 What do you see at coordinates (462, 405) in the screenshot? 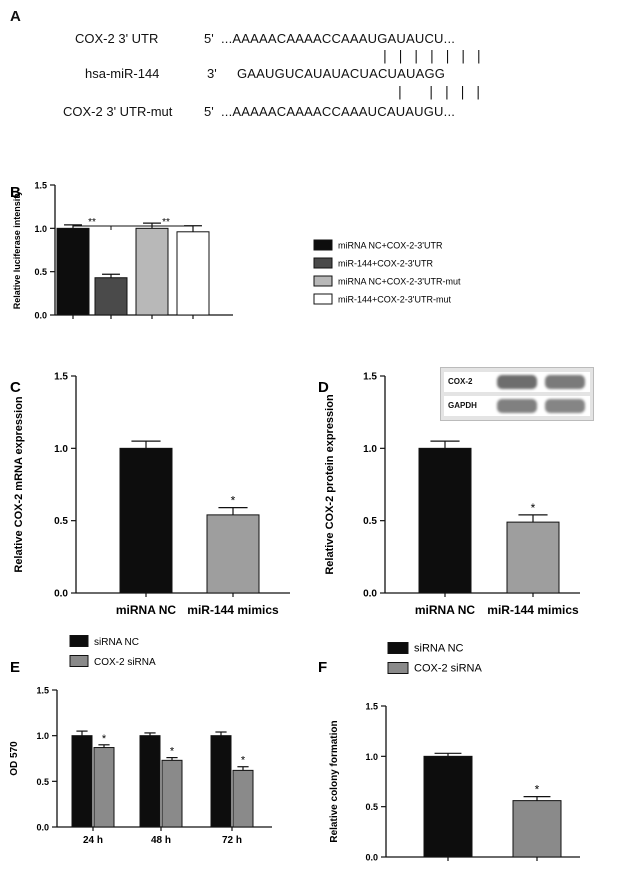
I see `blot-label-gapdh: GAPDH` at bounding box center [462, 405].